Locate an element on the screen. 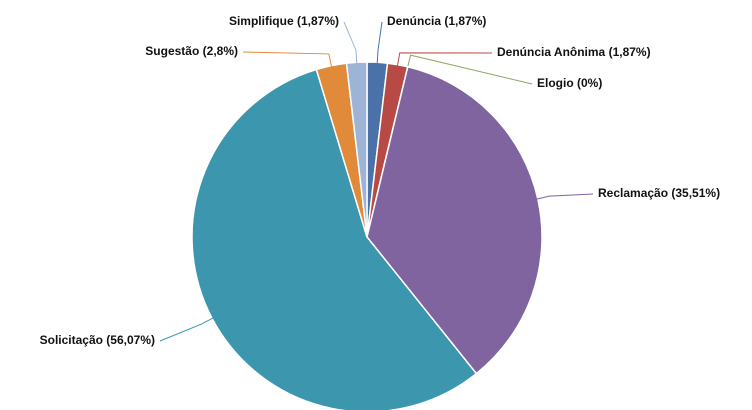 This screenshot has width=752, height=410. slice-label: Sugestão (2,8%) is located at coordinates (191, 51).